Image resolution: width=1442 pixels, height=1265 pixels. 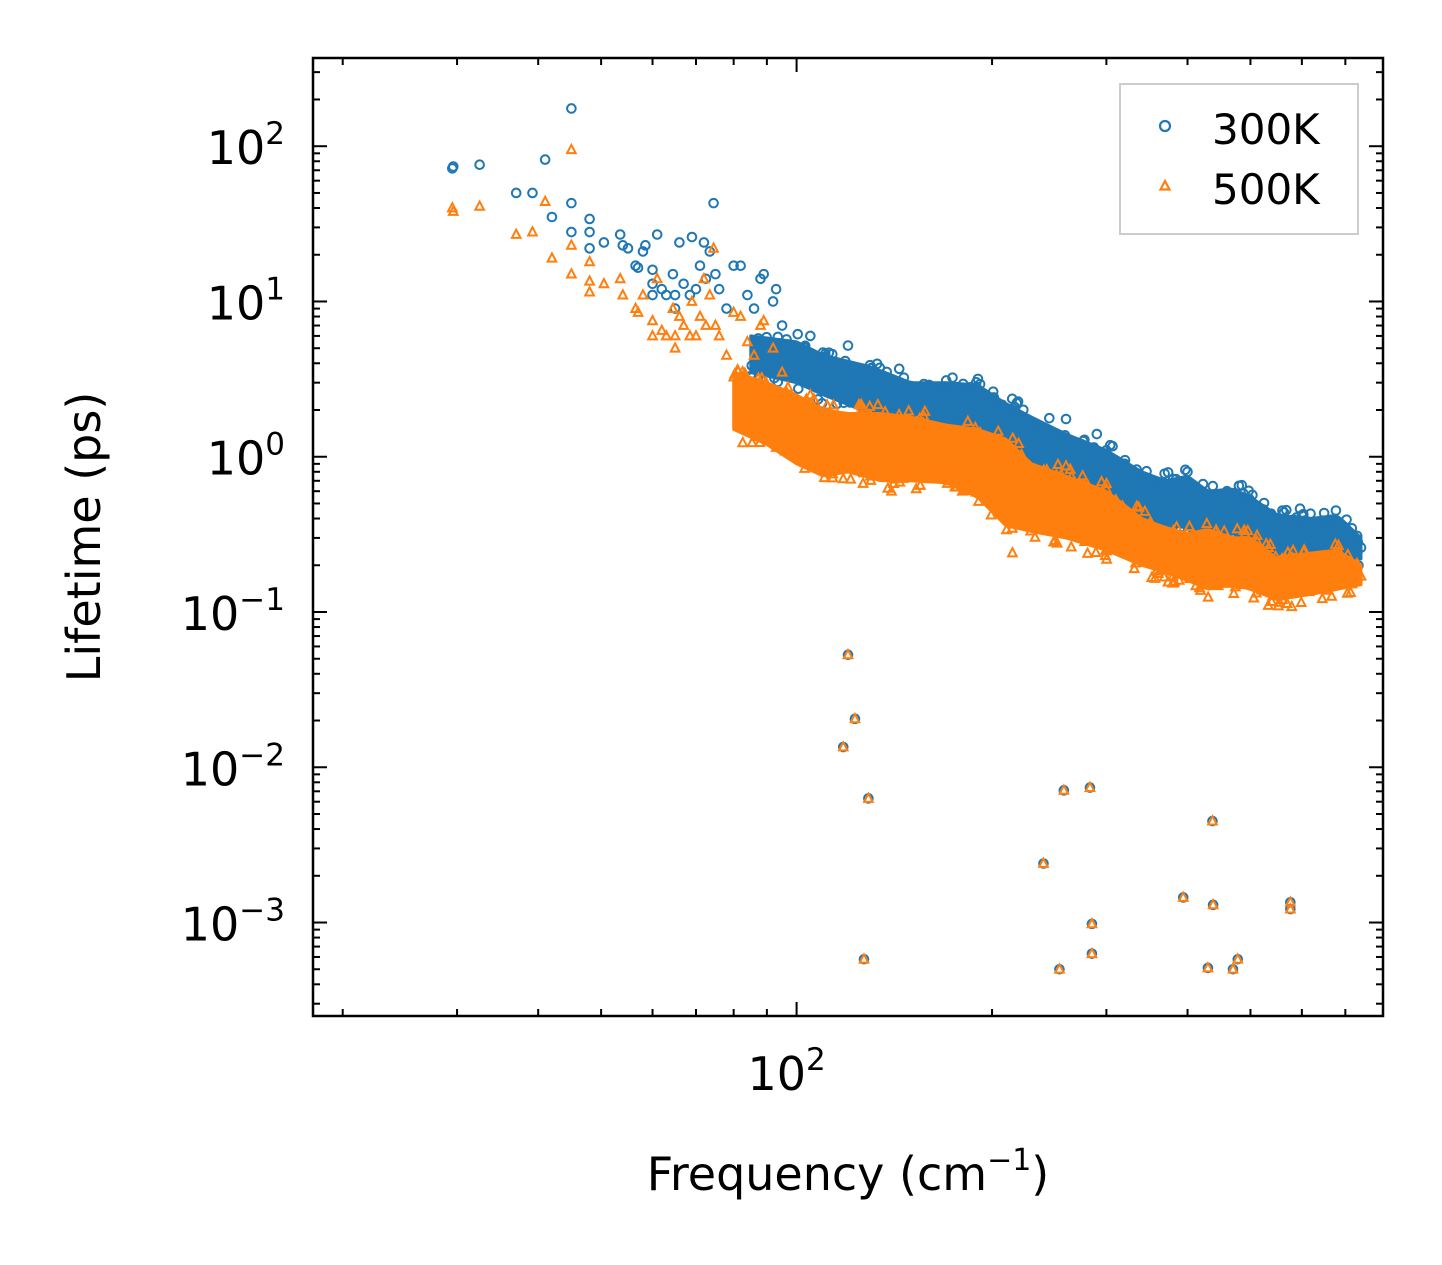 I want to click on x-axis-label-close: ), so click(x=1040, y=1174).